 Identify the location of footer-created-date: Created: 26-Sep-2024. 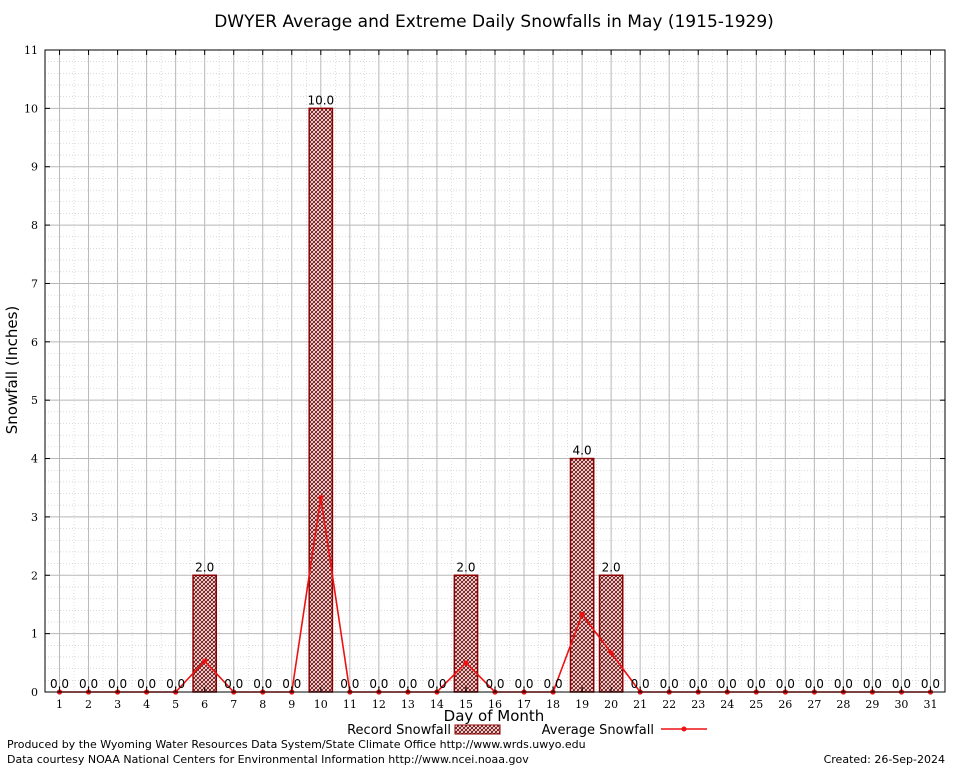
(884, 759).